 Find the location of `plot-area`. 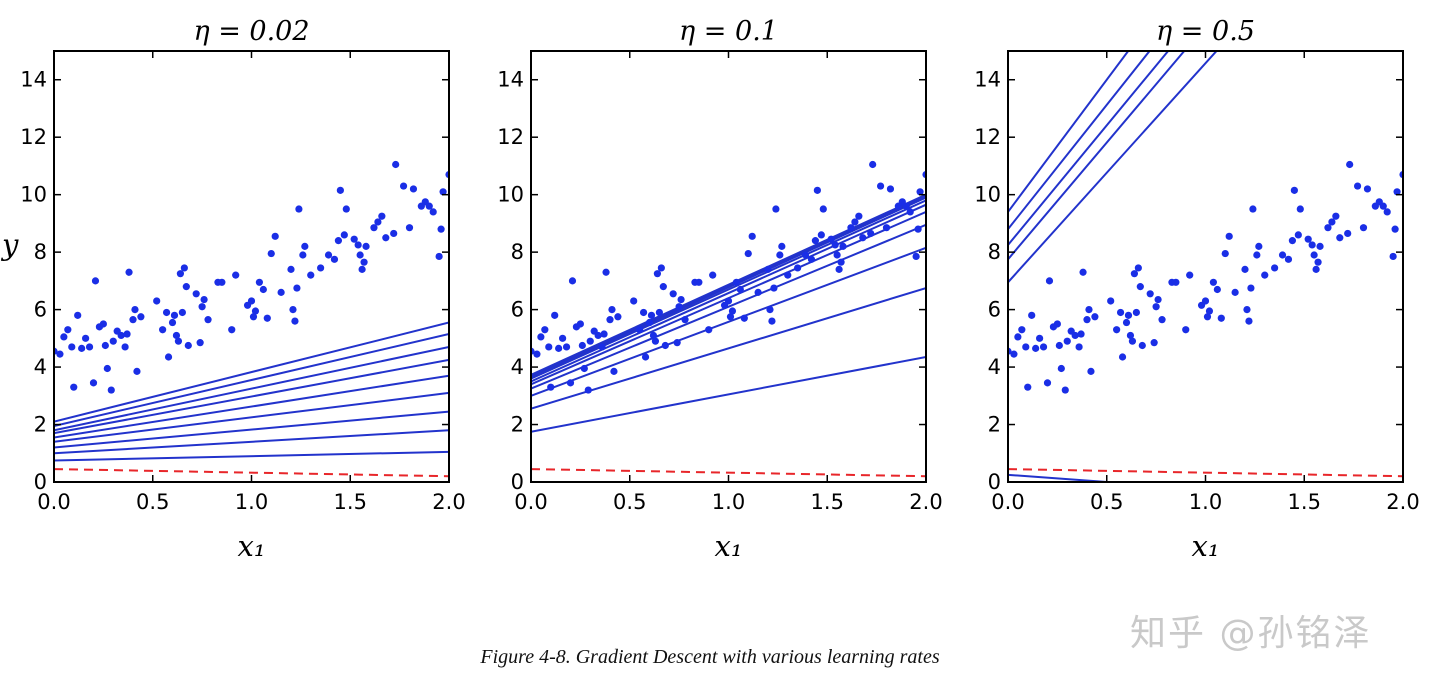

plot-area is located at coordinates (251, 319).